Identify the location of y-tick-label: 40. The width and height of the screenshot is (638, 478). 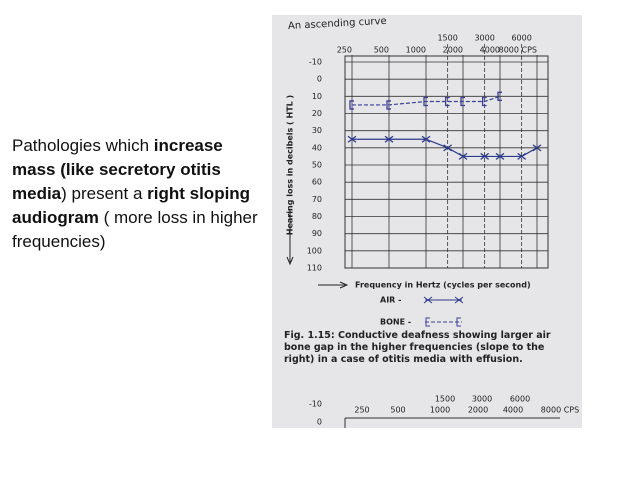
(317, 147).